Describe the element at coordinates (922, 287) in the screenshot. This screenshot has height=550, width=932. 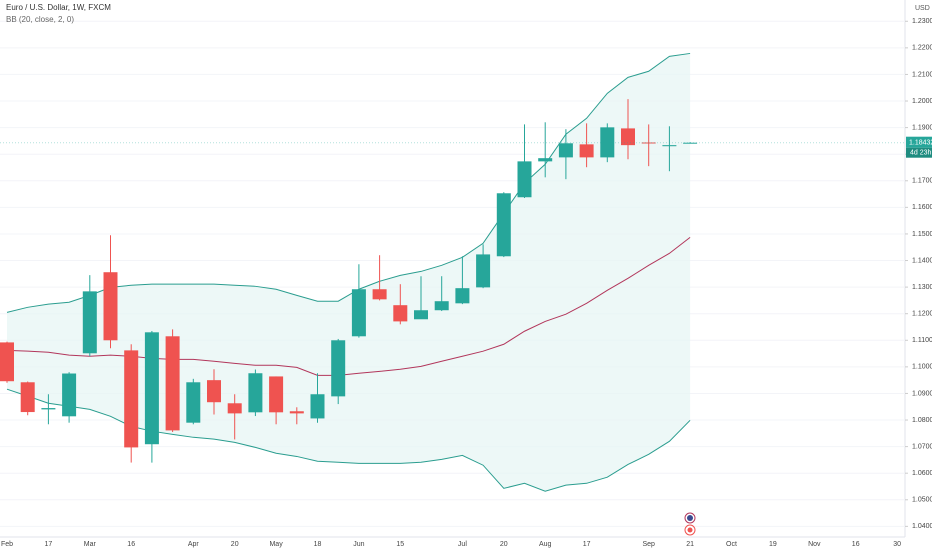
I see `y-tick-label: 1.13000` at that location.